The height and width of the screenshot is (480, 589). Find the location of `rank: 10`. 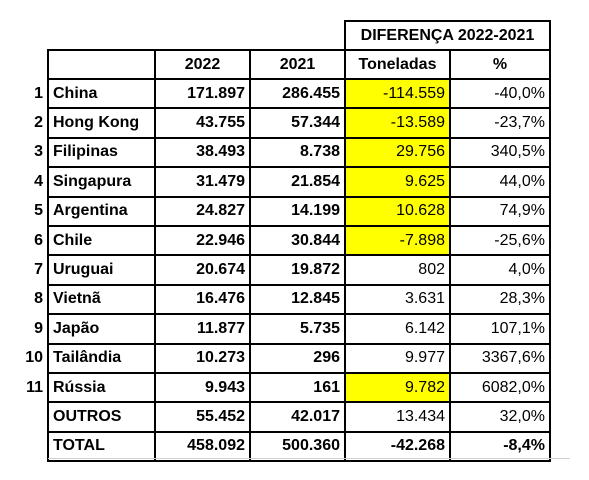

rank: 10 is located at coordinates (34, 358).